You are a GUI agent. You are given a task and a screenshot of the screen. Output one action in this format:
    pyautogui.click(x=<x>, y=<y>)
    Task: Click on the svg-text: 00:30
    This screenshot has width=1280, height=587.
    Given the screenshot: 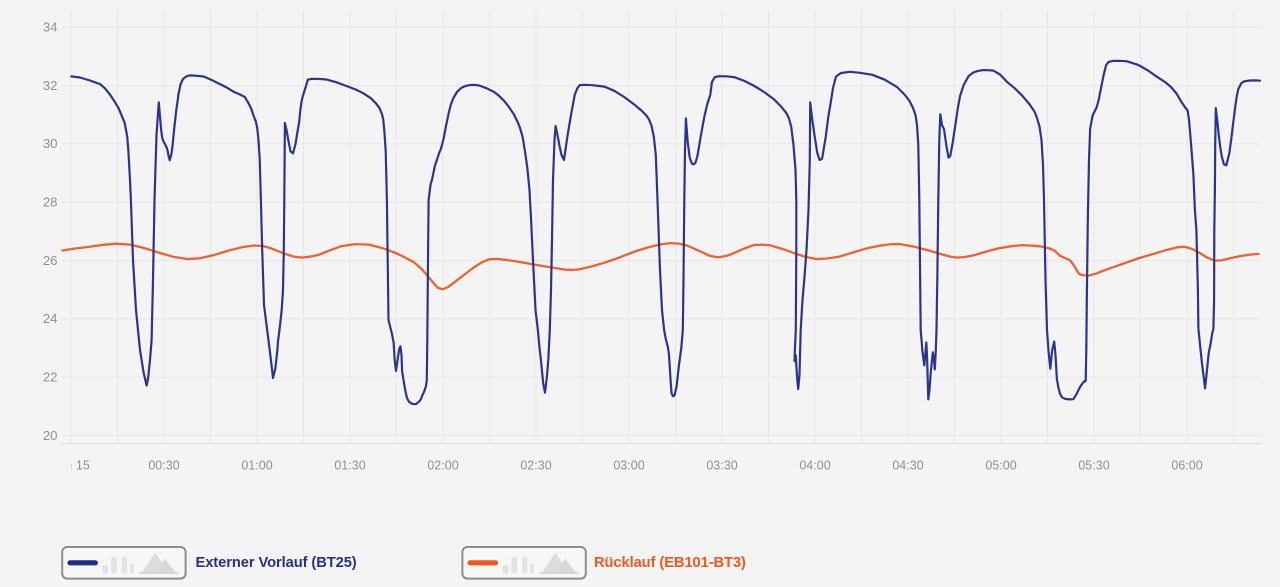 What is the action you would take?
    pyautogui.click(x=163, y=466)
    